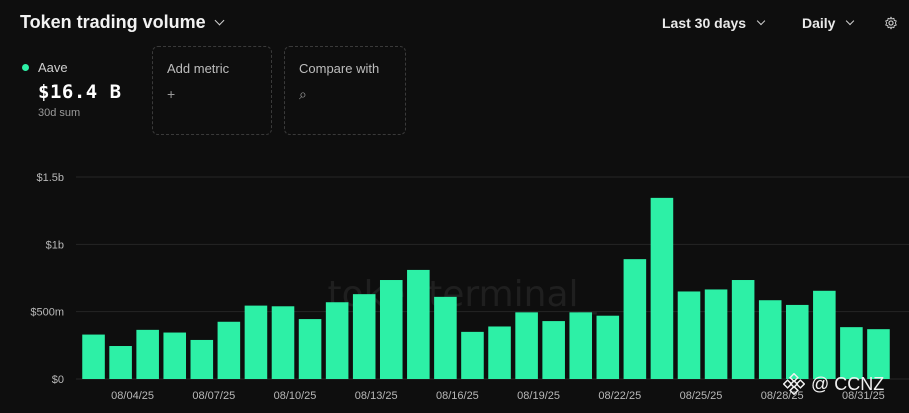 Image resolution: width=909 pixels, height=413 pixels. Describe the element at coordinates (113, 22) in the screenshot. I see `chart-title: Token trading volume` at that location.